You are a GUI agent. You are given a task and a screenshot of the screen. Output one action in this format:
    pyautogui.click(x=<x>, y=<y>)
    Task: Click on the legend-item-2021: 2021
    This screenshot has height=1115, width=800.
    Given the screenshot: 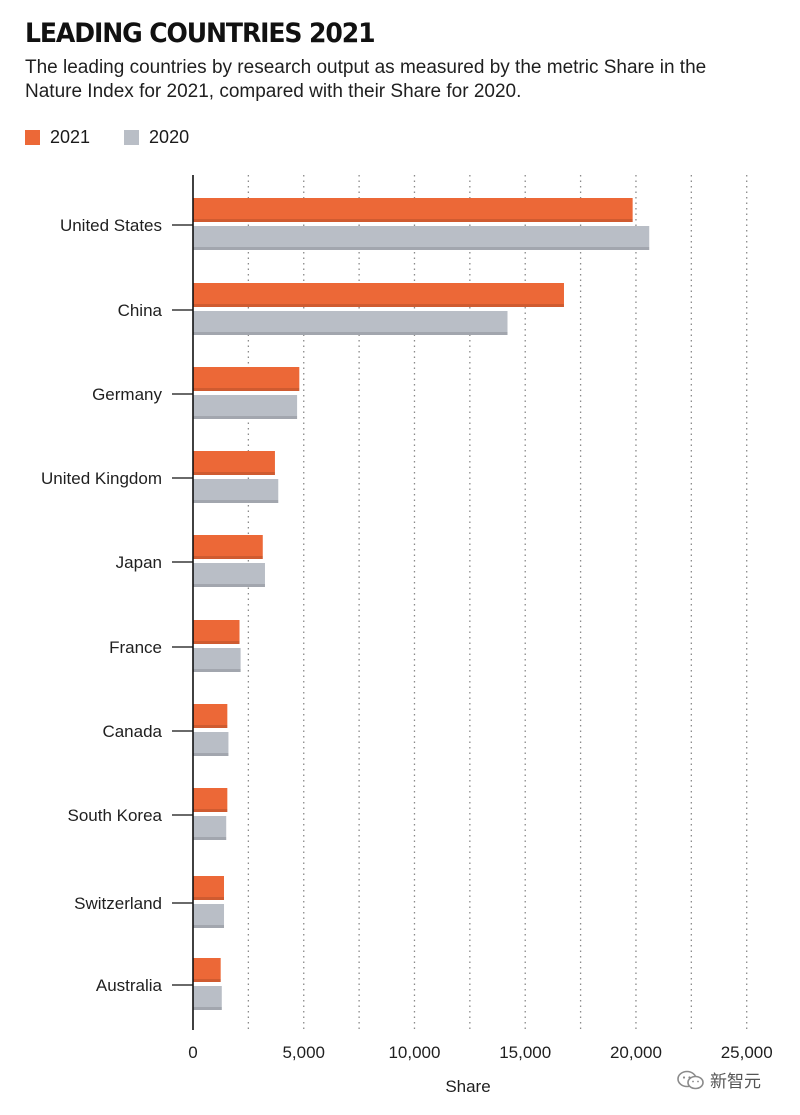 What is the action you would take?
    pyautogui.click(x=57, y=137)
    